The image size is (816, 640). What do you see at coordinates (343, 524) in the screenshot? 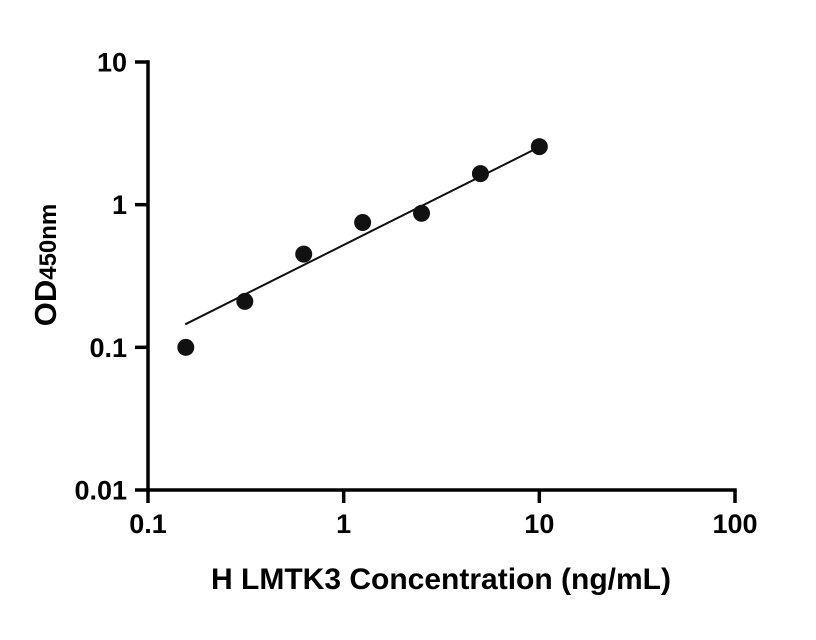
I see `x-tick-label: 1` at bounding box center [343, 524].